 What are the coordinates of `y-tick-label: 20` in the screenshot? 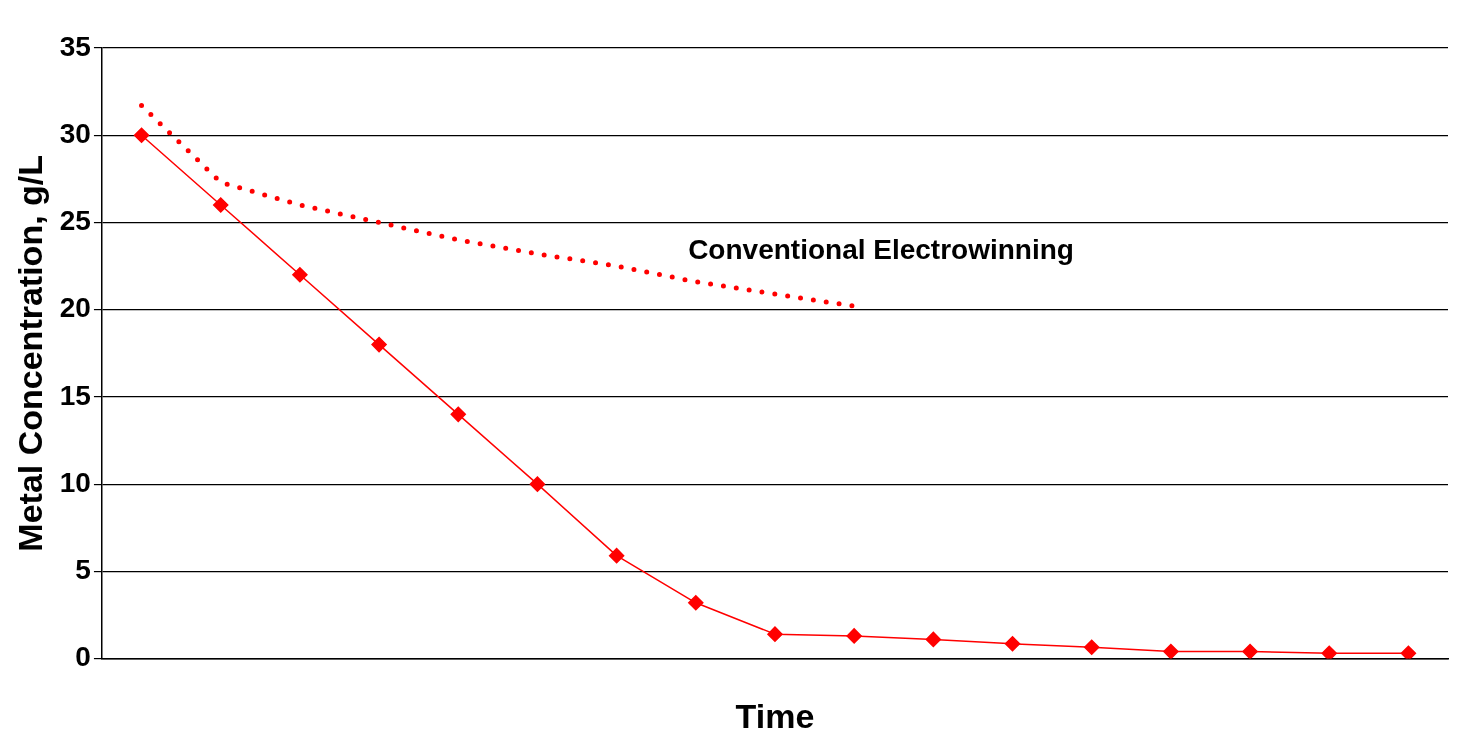 It's located at (75, 308).